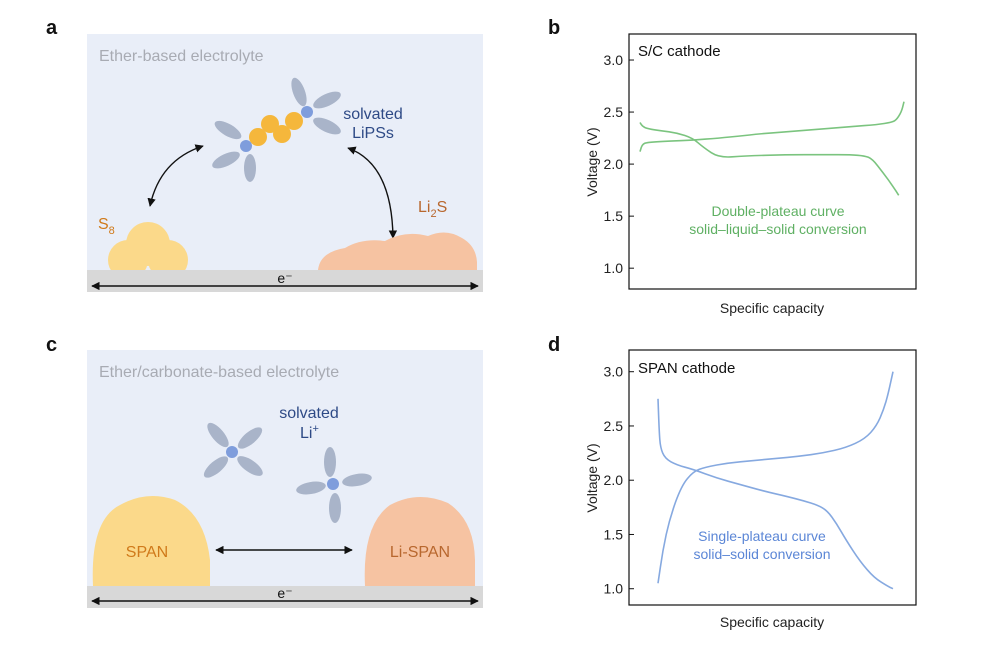 The image size is (1000, 652). Describe the element at coordinates (432, 209) in the screenshot. I see `li2s-label: Li2S` at that location.